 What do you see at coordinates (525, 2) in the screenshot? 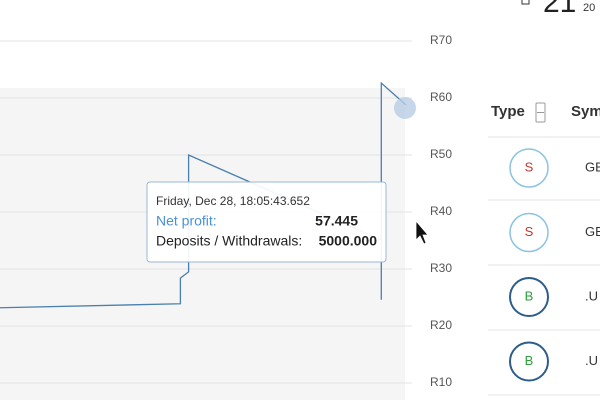
I see `calendar-icon` at bounding box center [525, 2].